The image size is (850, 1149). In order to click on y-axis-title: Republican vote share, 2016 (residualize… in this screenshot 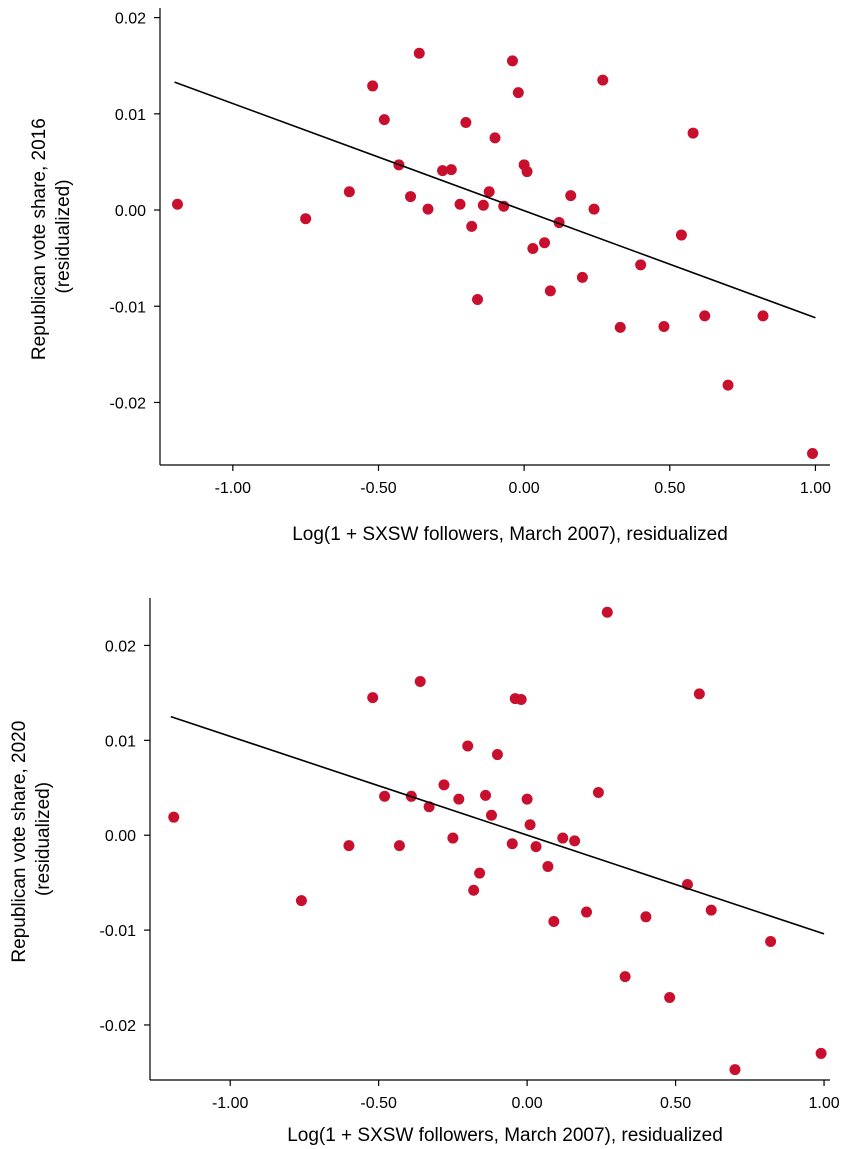, I will do `click(51, 236)`.